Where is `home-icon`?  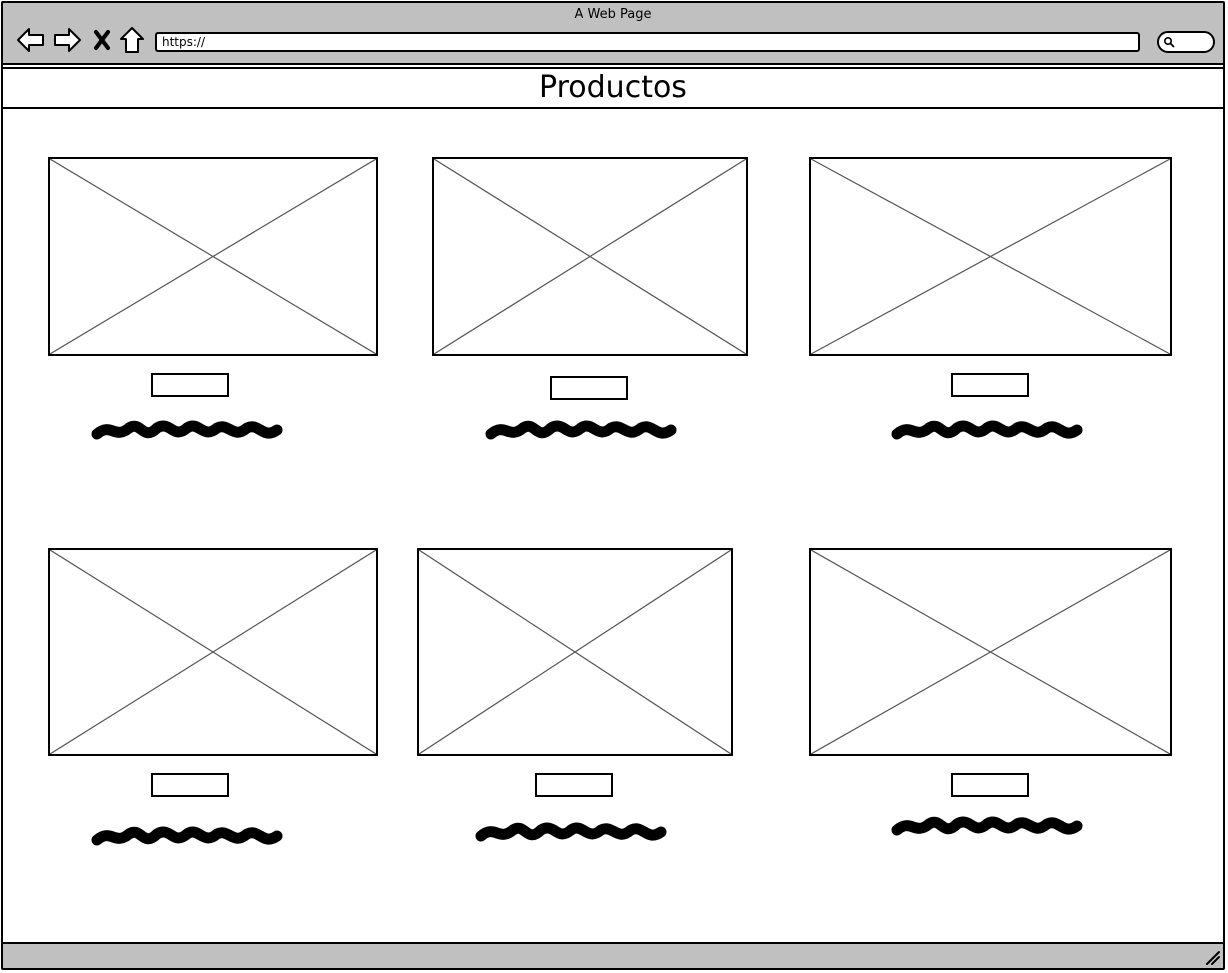
home-icon is located at coordinates (132, 40).